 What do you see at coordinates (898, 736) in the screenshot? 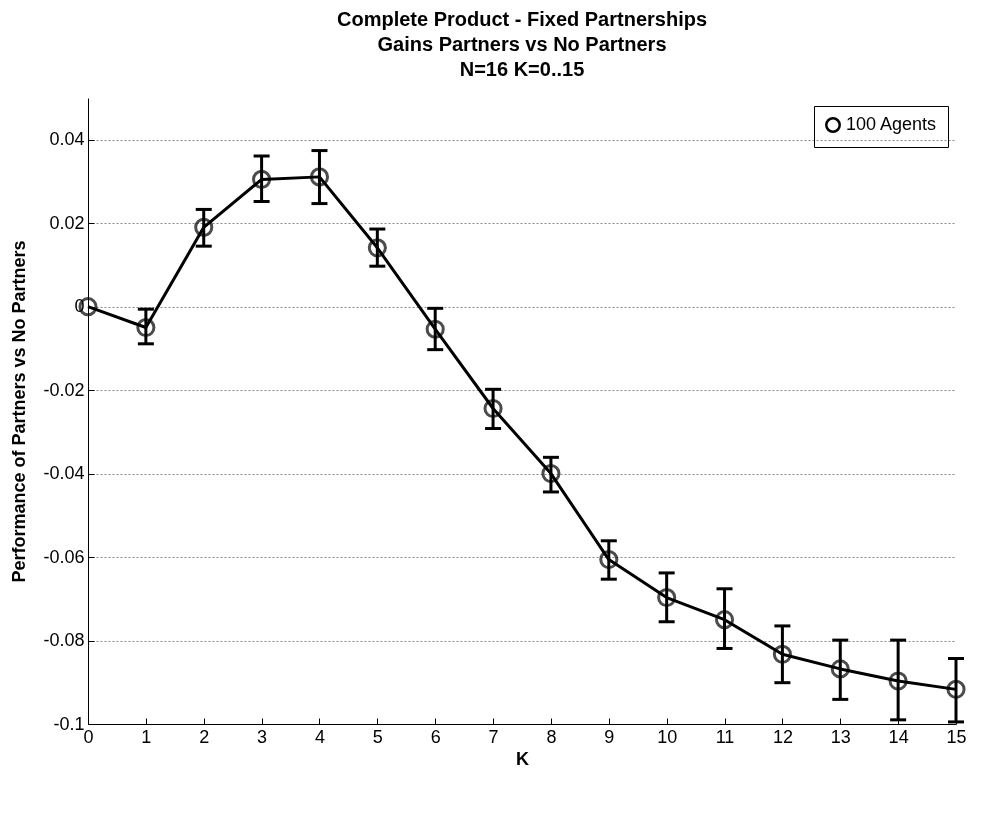
I see `x-tick-label: 14` at bounding box center [898, 736].